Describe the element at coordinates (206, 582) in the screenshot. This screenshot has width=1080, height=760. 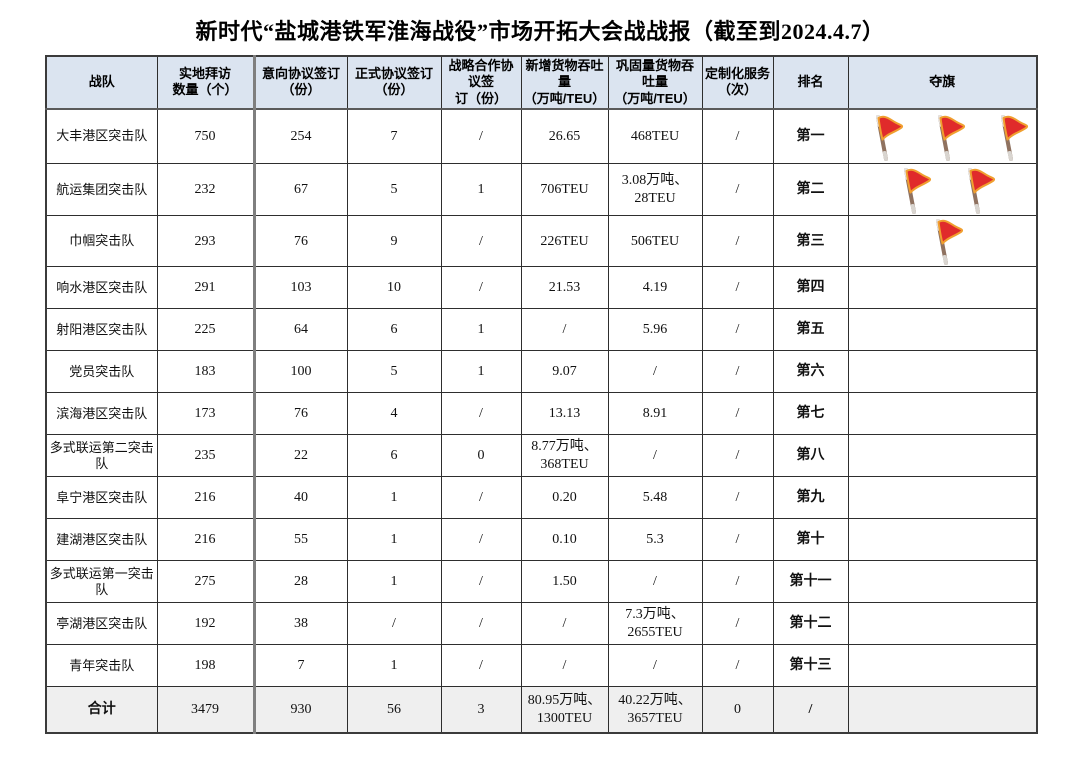
I see `cell-visits: 275` at that location.